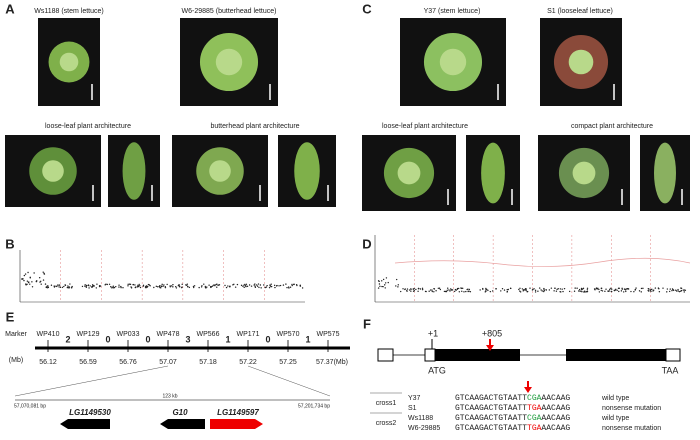 The image size is (700, 440). I want to click on codon: CGA, so click(534, 418).